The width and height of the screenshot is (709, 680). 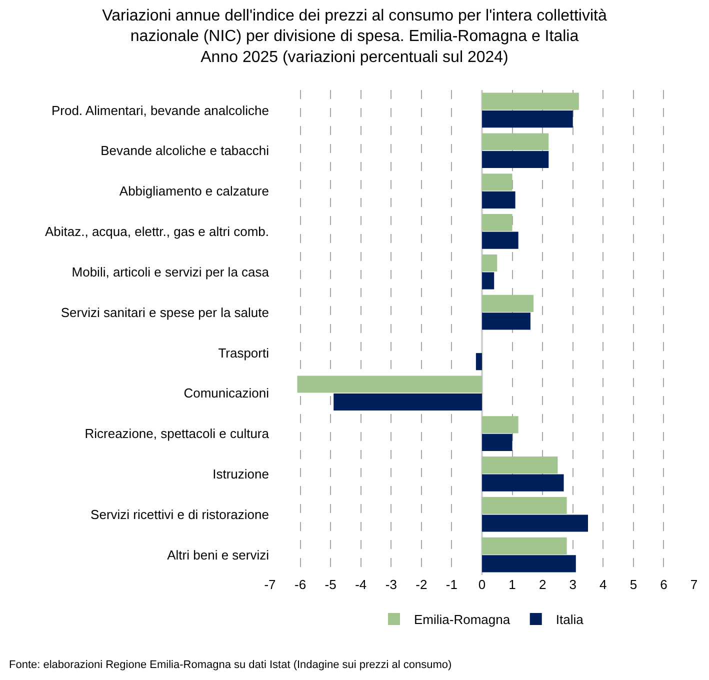 I want to click on x-tick-label: -3, so click(x=391, y=584).